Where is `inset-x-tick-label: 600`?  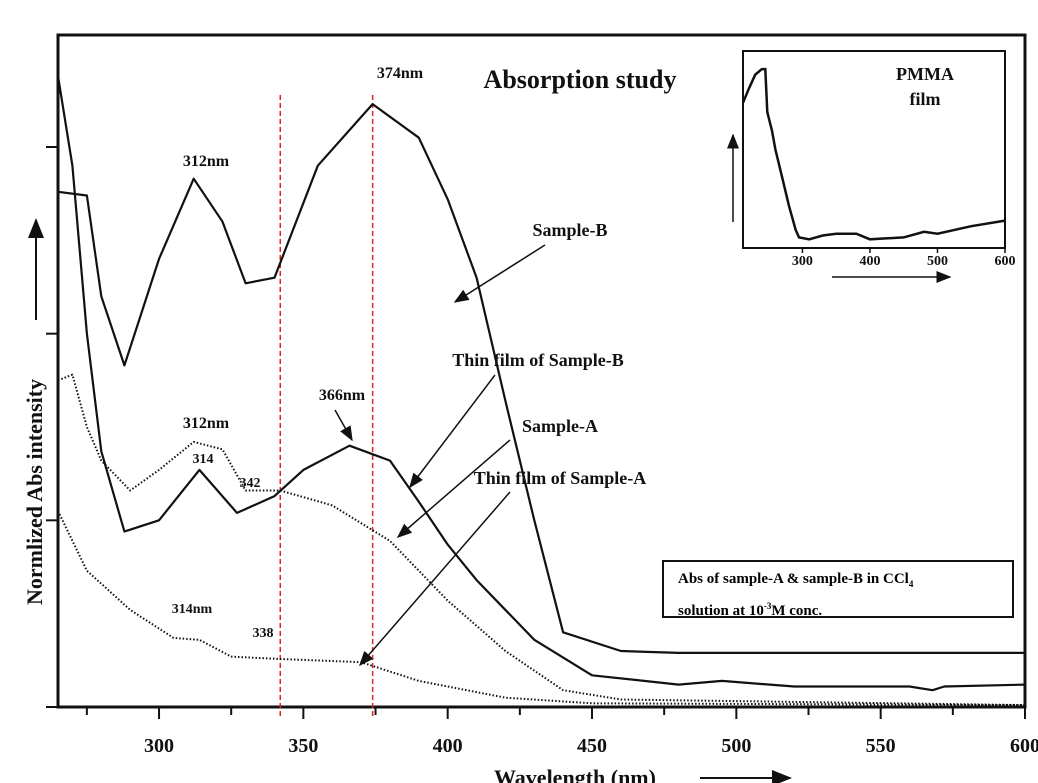 inset-x-tick-label: 600 is located at coordinates (1005, 261).